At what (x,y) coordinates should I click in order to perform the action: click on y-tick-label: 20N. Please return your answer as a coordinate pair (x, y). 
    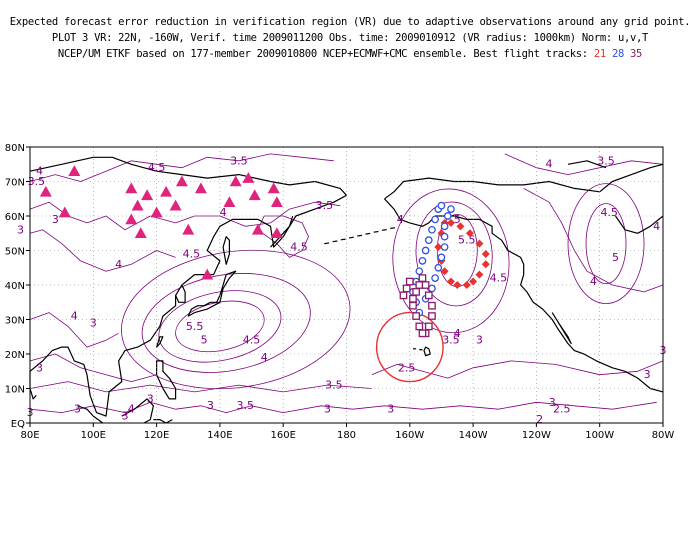
    Looking at the image, I should click on (15, 355).